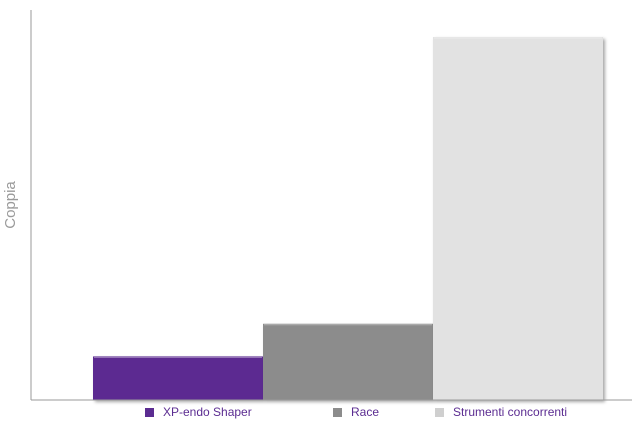  Describe the element at coordinates (178, 378) in the screenshot. I see `bar-xp-endo-shaper` at that location.